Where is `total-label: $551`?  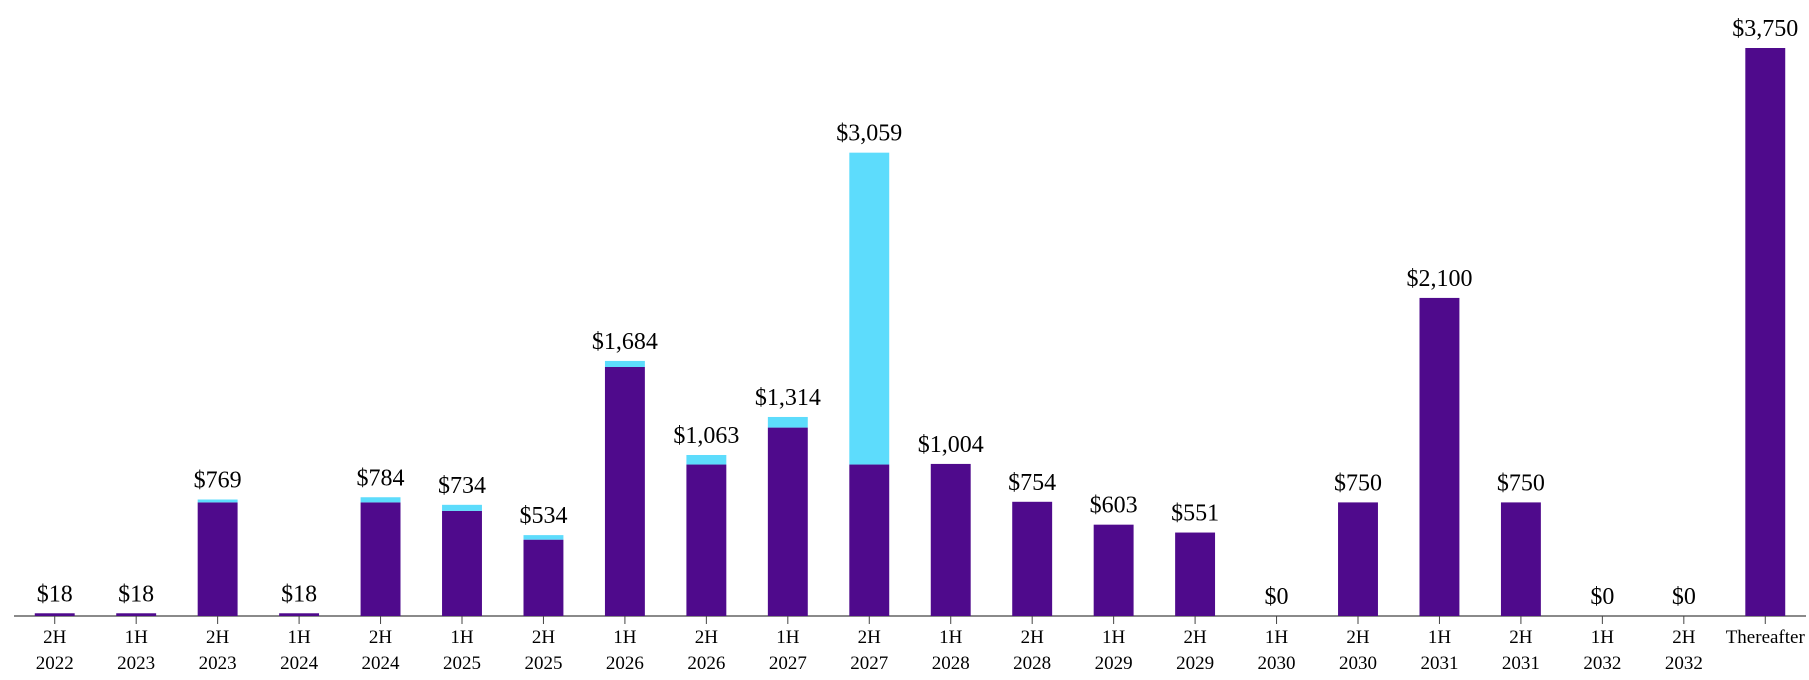 total-label: $551 is located at coordinates (1195, 514).